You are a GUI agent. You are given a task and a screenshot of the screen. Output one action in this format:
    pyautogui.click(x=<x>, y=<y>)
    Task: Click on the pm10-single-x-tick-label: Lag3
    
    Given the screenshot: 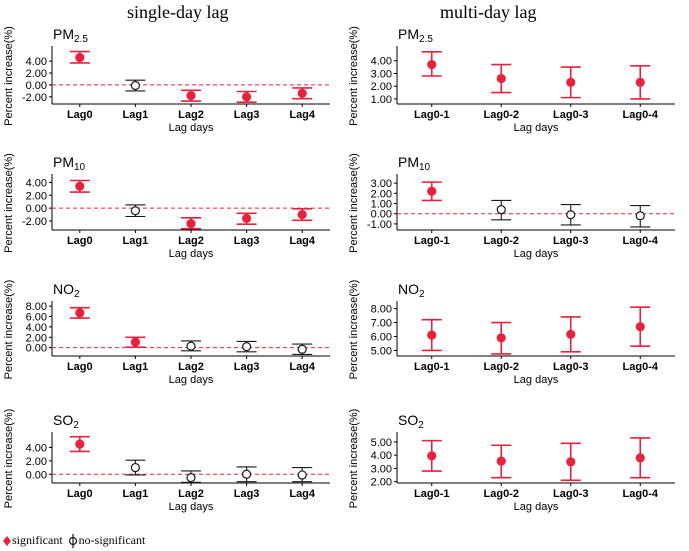 What is the action you would take?
    pyautogui.click(x=247, y=241)
    